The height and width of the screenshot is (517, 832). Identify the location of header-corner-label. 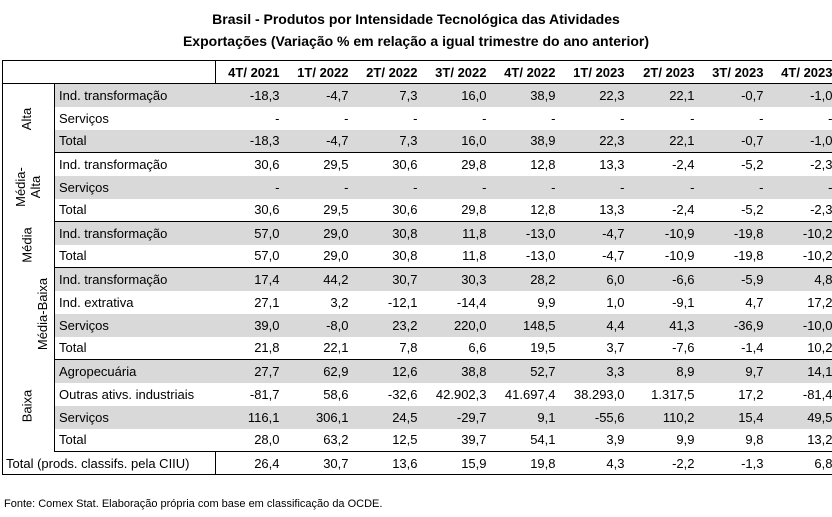
(135, 72).